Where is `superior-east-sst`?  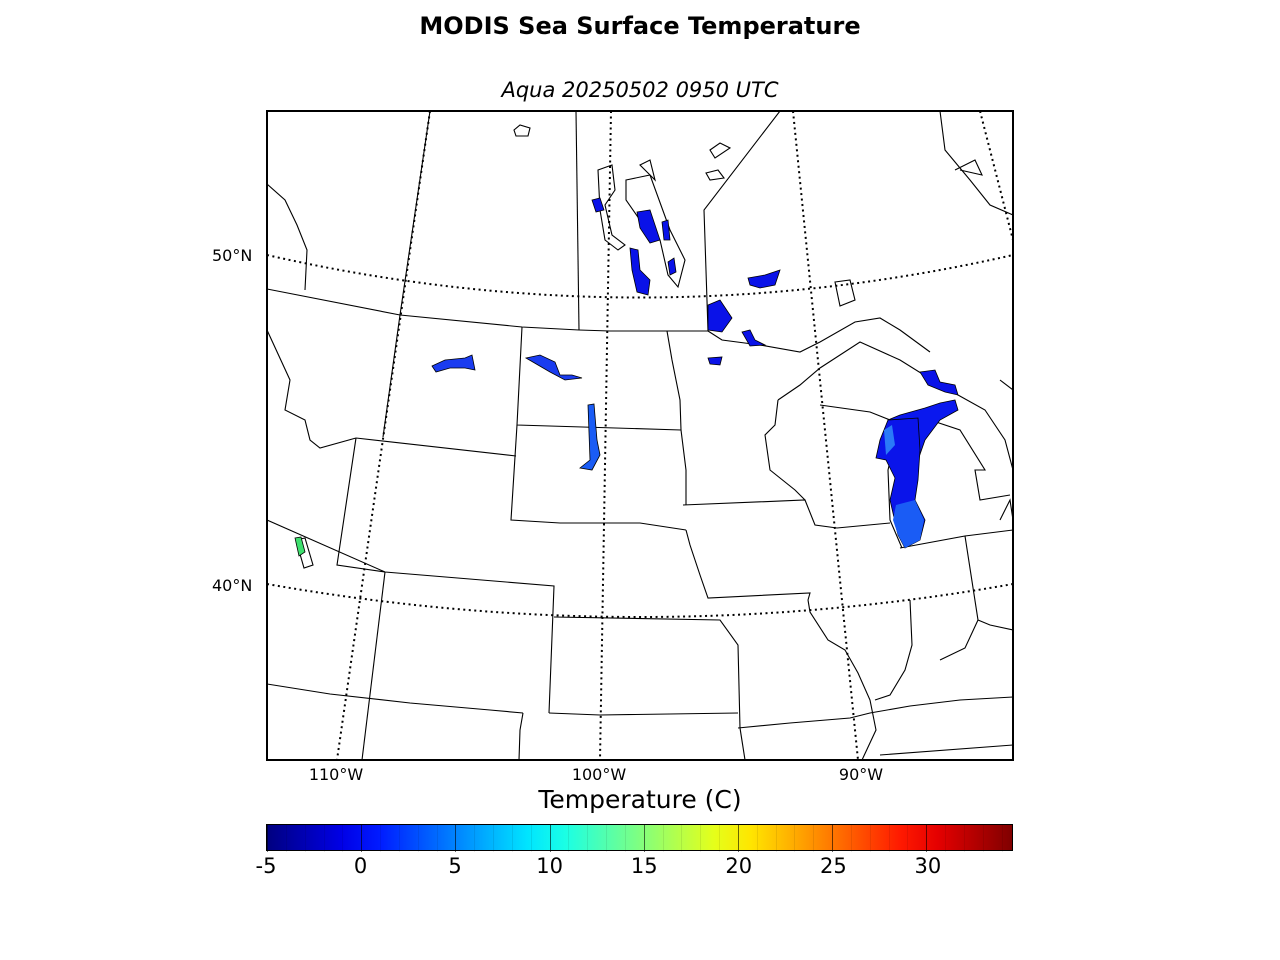
superior-east-sst is located at coordinates (939, 382).